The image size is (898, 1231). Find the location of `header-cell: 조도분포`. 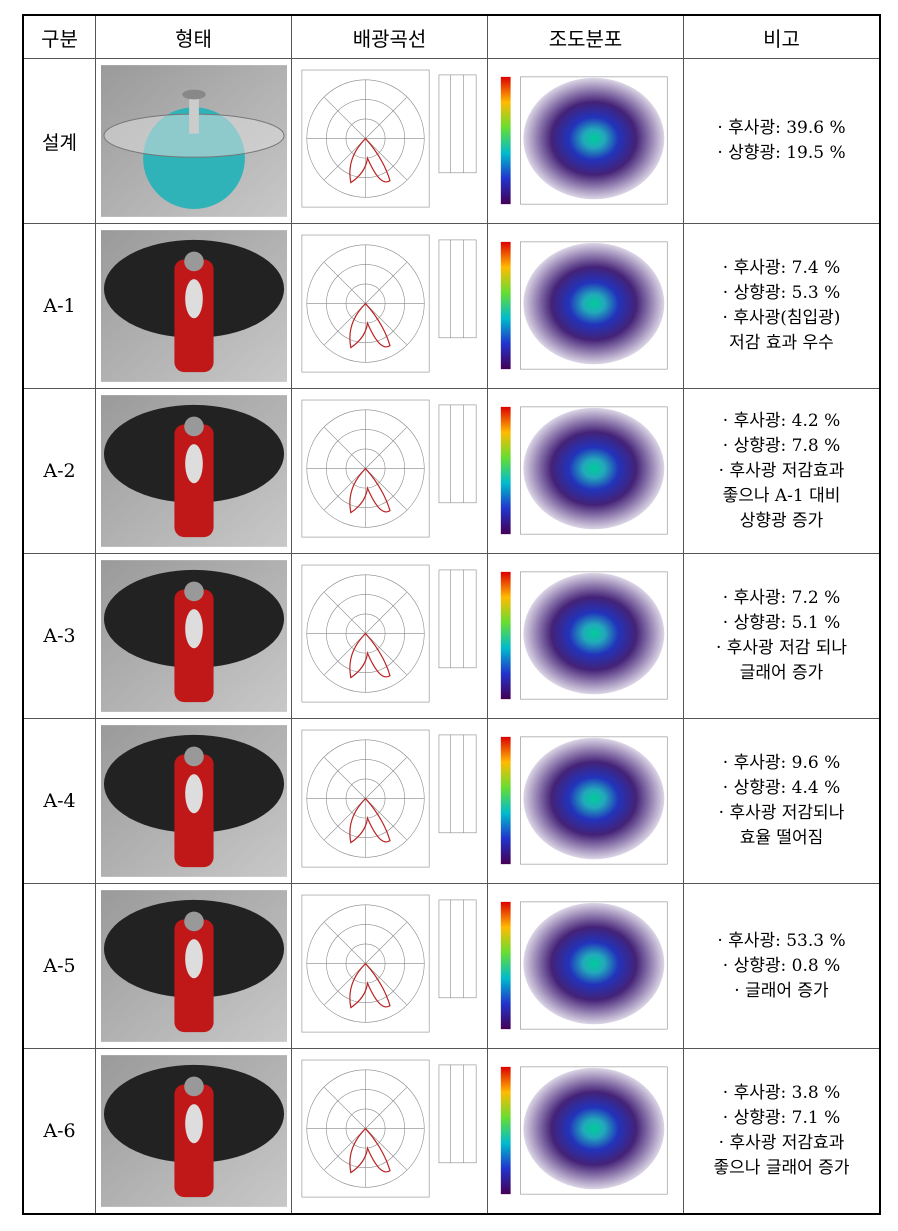

header-cell: 조도분포 is located at coordinates (585, 36).